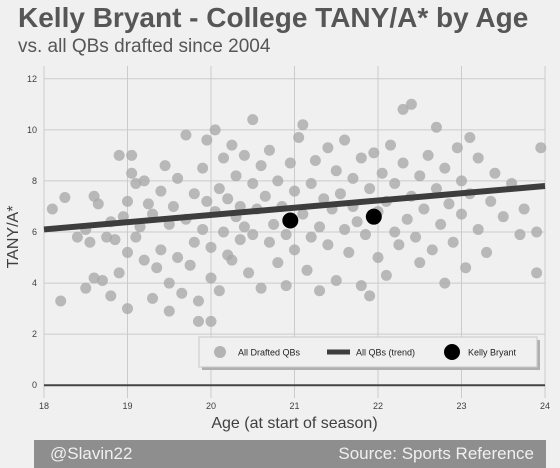  I want to click on y-axis-label: TANY/A*, so click(13, 237).